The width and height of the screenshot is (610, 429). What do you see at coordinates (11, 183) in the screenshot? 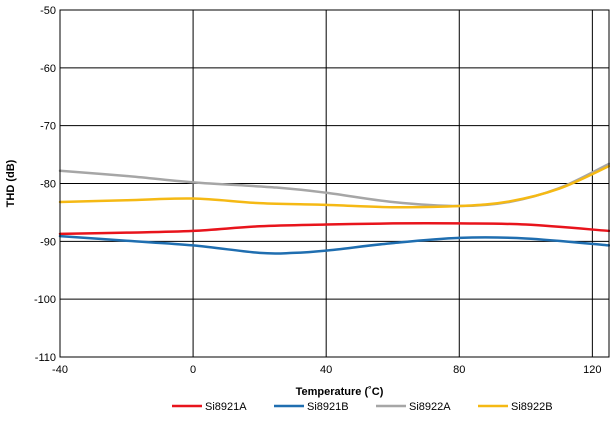
I see `y-axis-title: THD (dB)` at bounding box center [11, 183].